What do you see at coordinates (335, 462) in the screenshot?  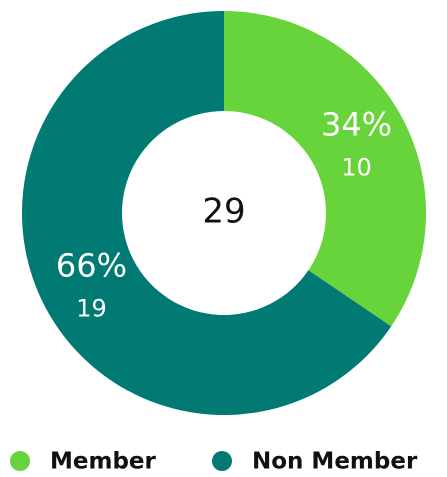 I see `legend-label: Non Member` at bounding box center [335, 462].